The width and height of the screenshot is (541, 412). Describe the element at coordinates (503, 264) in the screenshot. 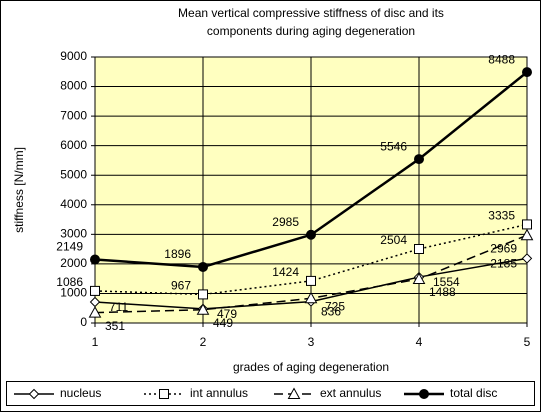

I see `data-label: 2185` at that location.